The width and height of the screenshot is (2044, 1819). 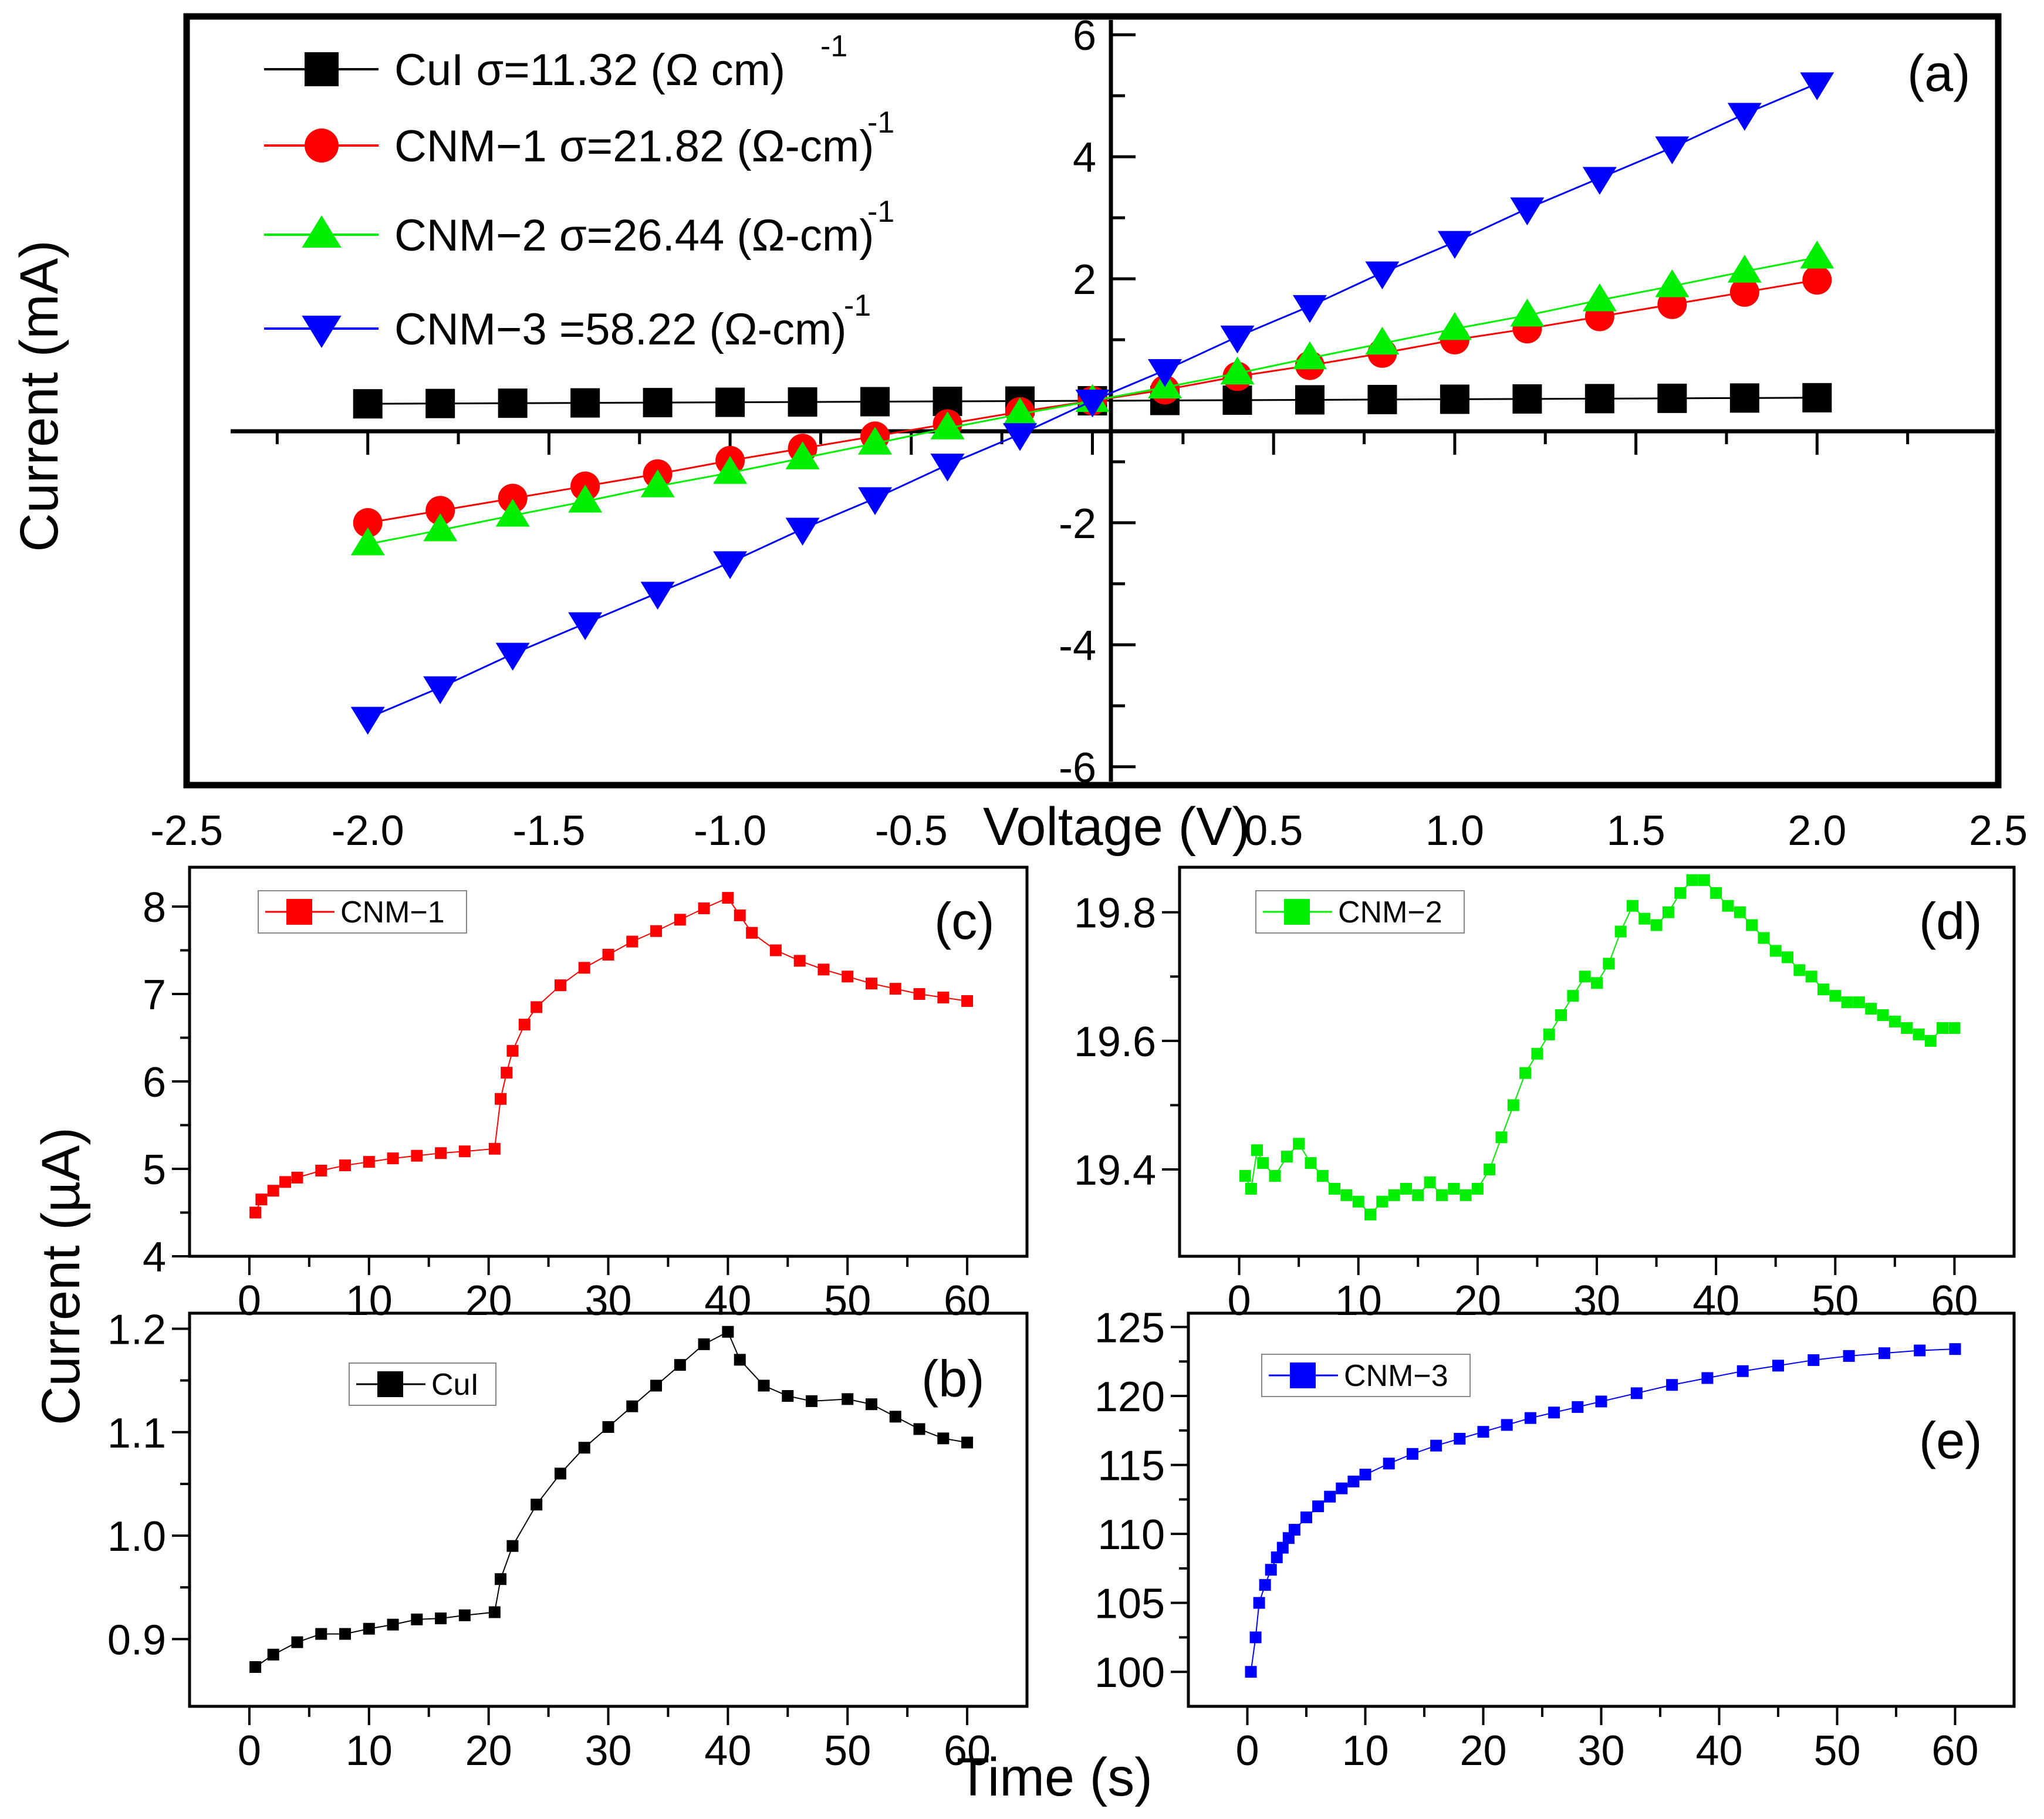 I want to click on x-tick-label: -2.0, so click(x=368, y=830).